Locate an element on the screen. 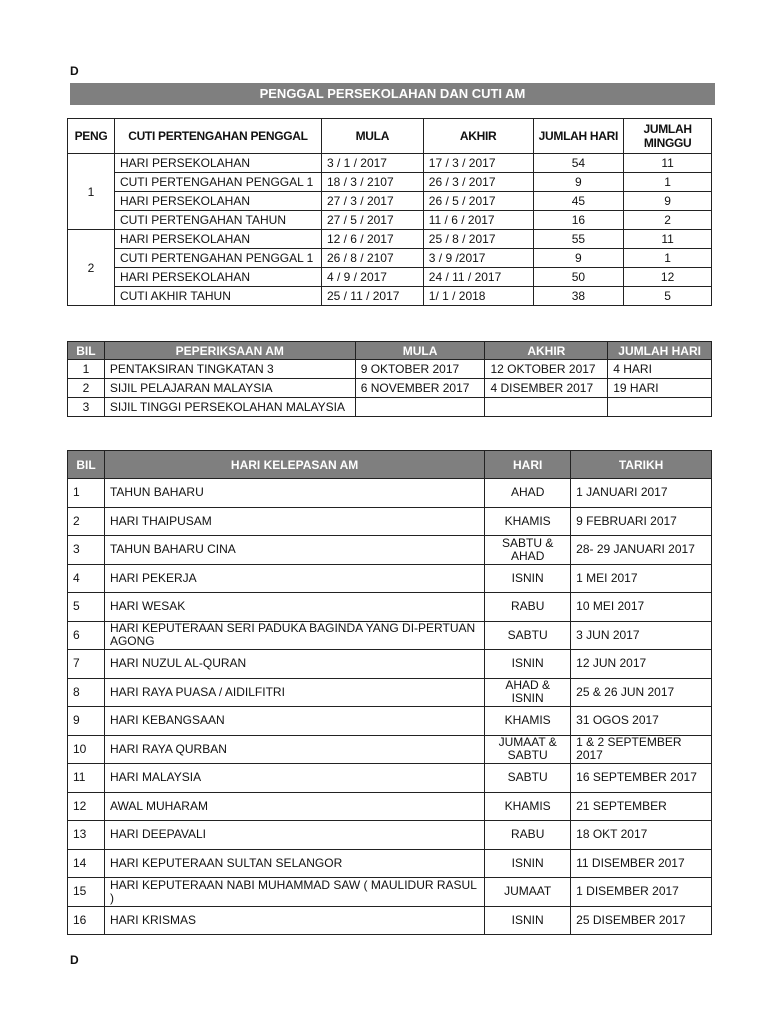 This screenshot has width=768, height=1024. table-cell: 11 / 6 / 2017 is located at coordinates (478, 220).